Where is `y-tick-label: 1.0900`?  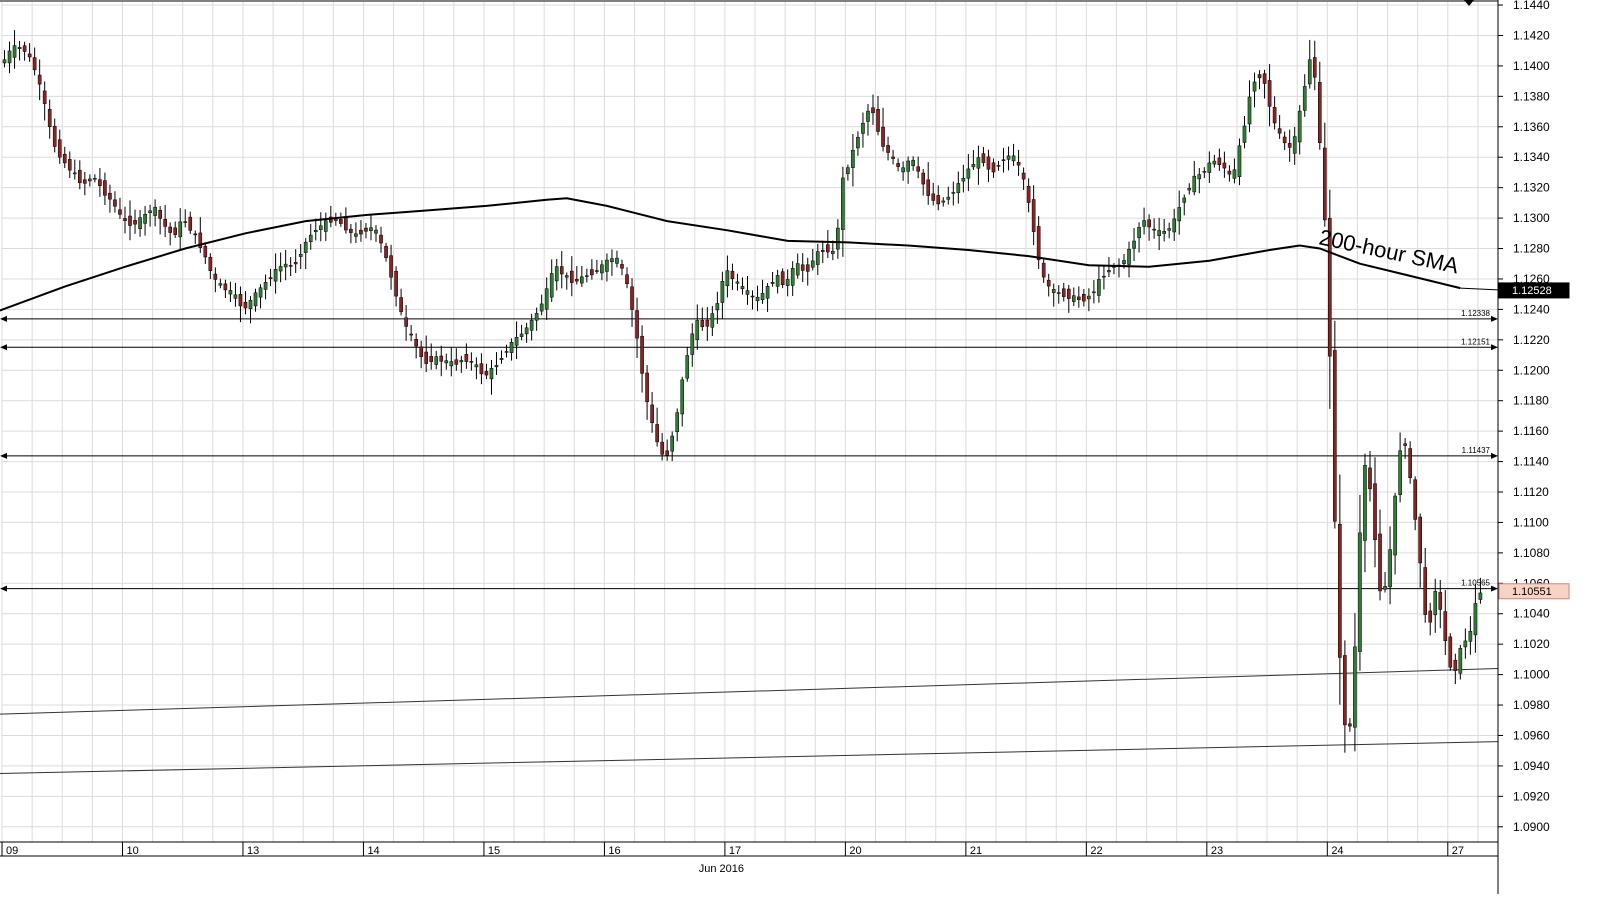
y-tick-label: 1.0900 is located at coordinates (1531, 827).